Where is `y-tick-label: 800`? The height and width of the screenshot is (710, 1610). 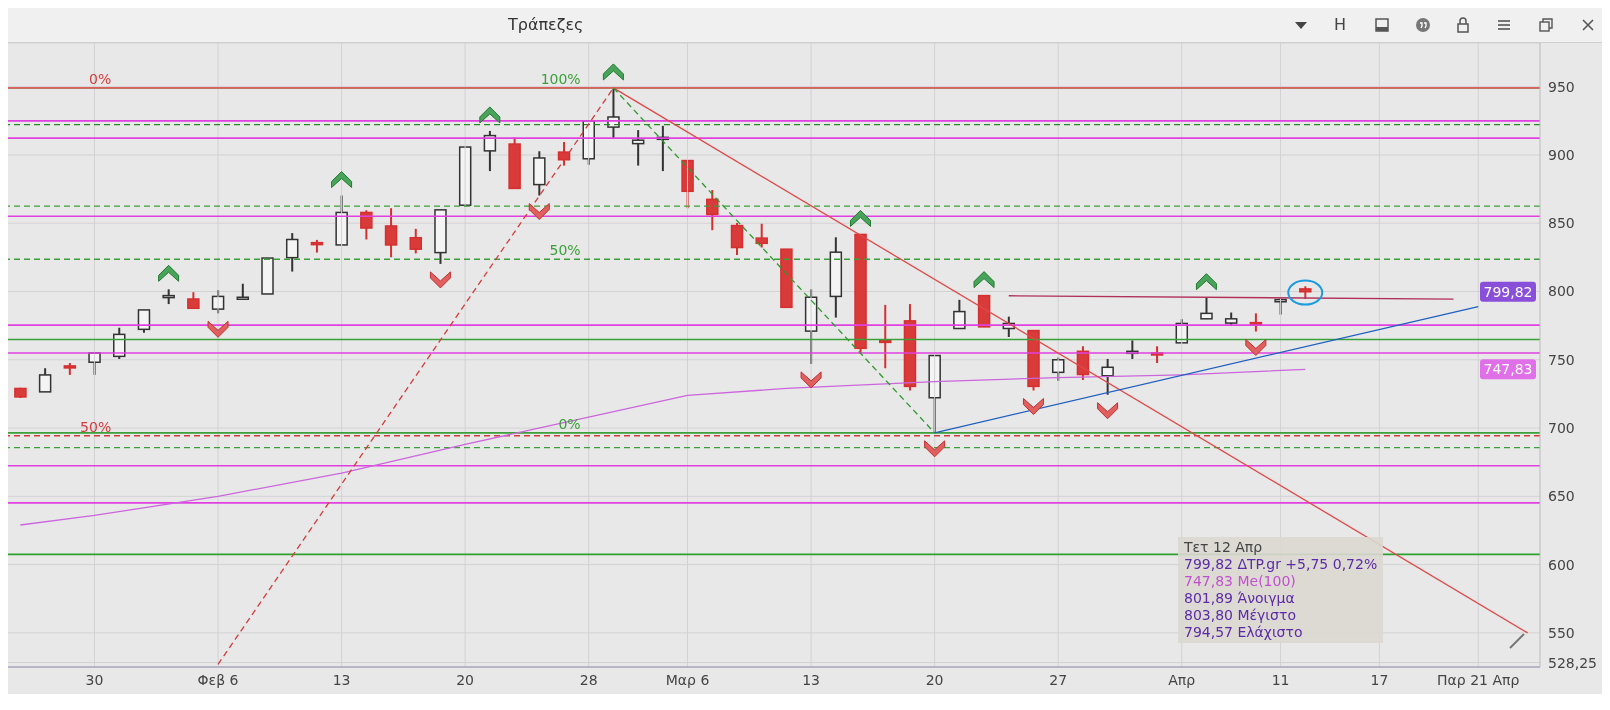
y-tick-label: 800 is located at coordinates (1561, 291).